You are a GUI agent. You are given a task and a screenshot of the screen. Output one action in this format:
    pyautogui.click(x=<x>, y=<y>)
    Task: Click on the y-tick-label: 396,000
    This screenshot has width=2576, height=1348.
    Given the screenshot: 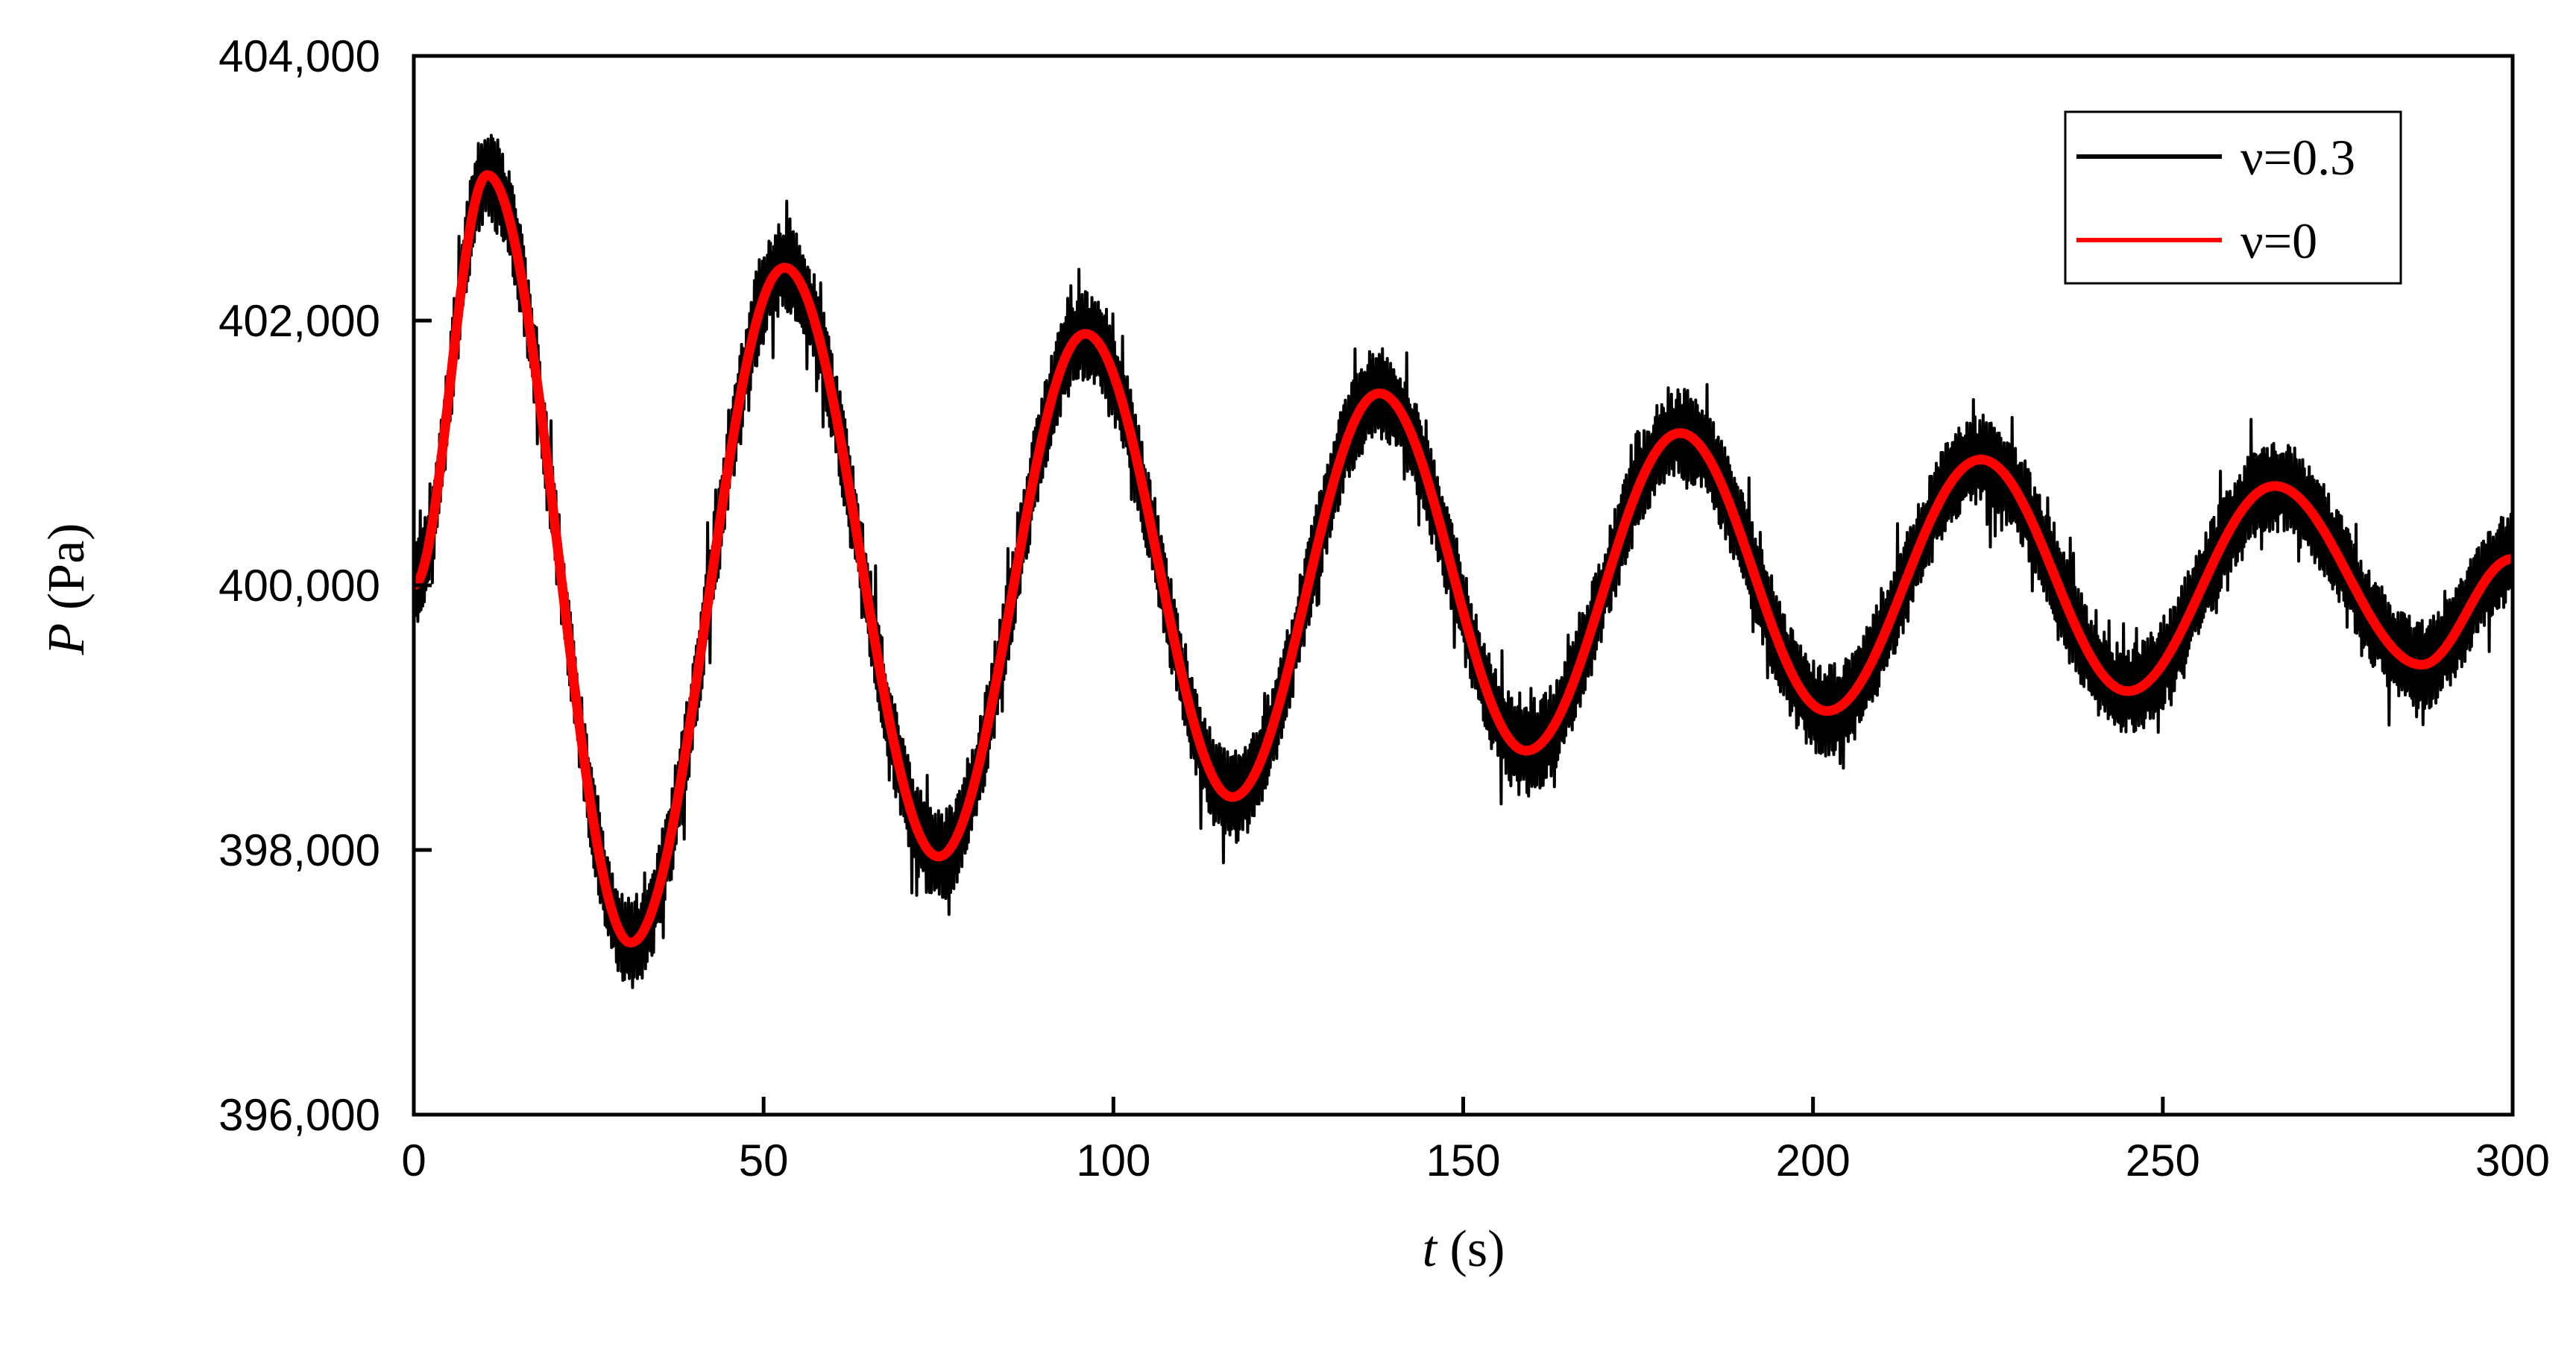 What is the action you would take?
    pyautogui.click(x=299, y=1115)
    